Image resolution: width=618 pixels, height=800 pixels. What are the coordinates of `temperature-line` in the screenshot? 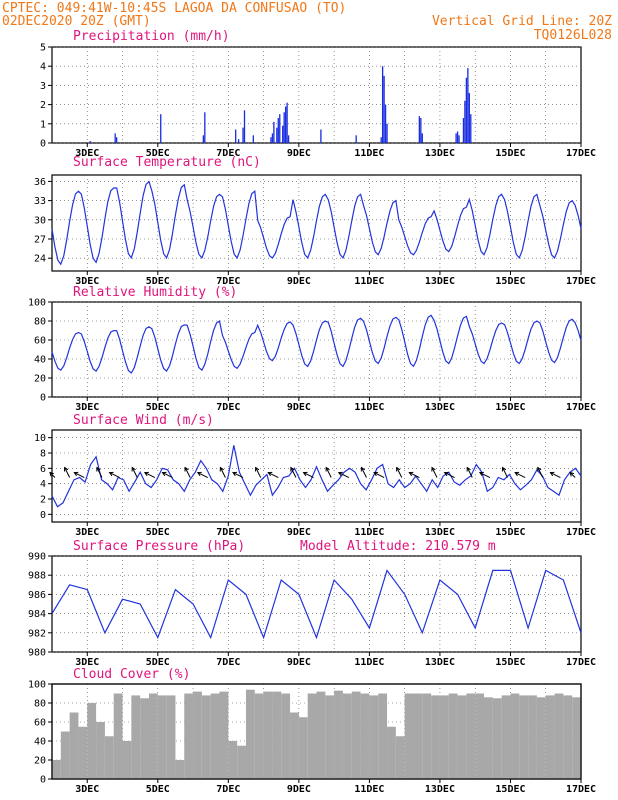 It's located at (316, 223).